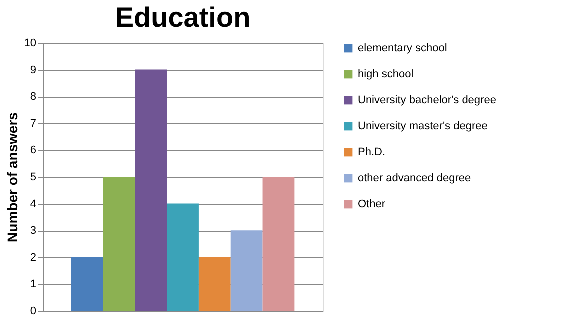 The width and height of the screenshot is (564, 331). I want to click on y-tick-label: 3, so click(33, 231).